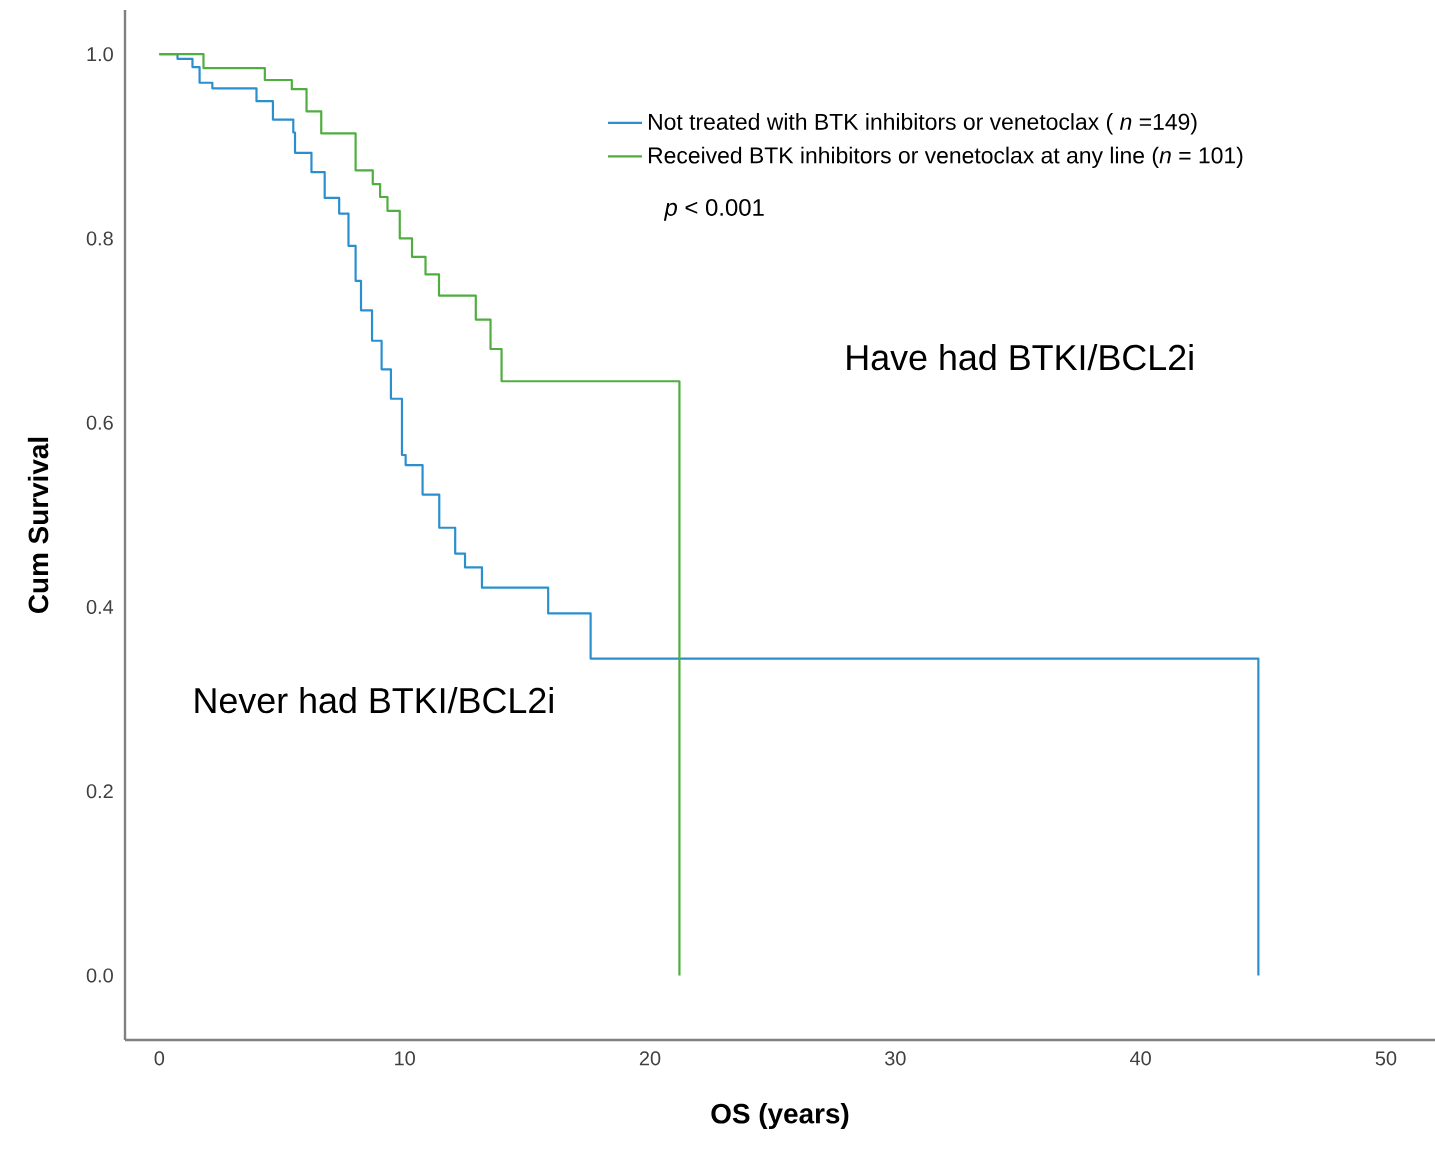 Image resolution: width=1435 pixels, height=1155 pixels. What do you see at coordinates (405, 1058) in the screenshot?
I see `x-tick-label: 10` at bounding box center [405, 1058].